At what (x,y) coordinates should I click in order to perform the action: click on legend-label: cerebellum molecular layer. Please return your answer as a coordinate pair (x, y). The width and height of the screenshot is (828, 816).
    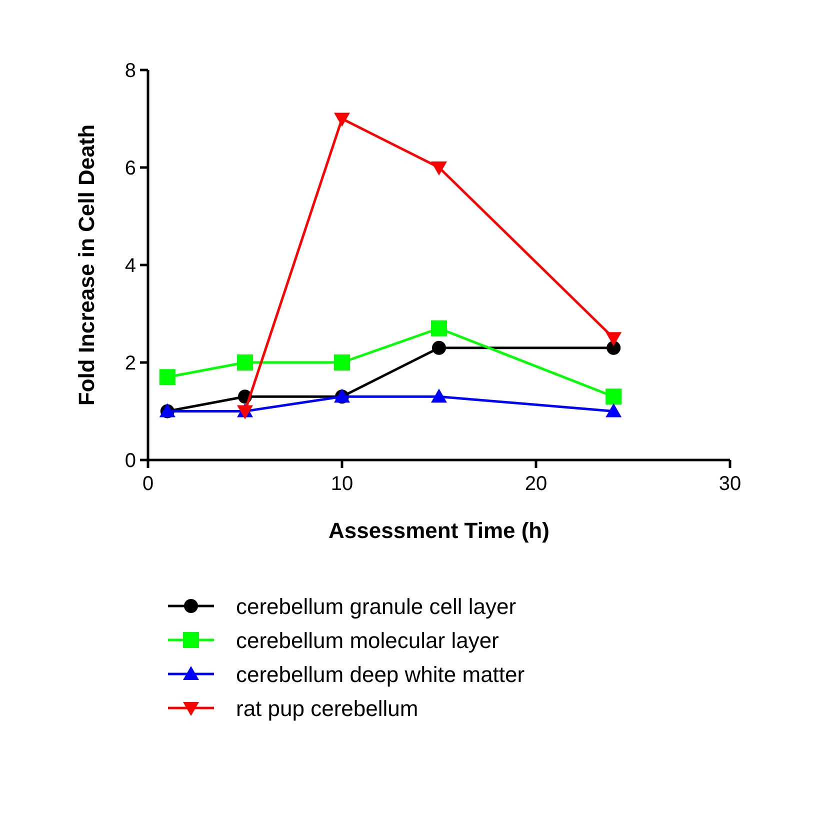
    Looking at the image, I should click on (367, 640).